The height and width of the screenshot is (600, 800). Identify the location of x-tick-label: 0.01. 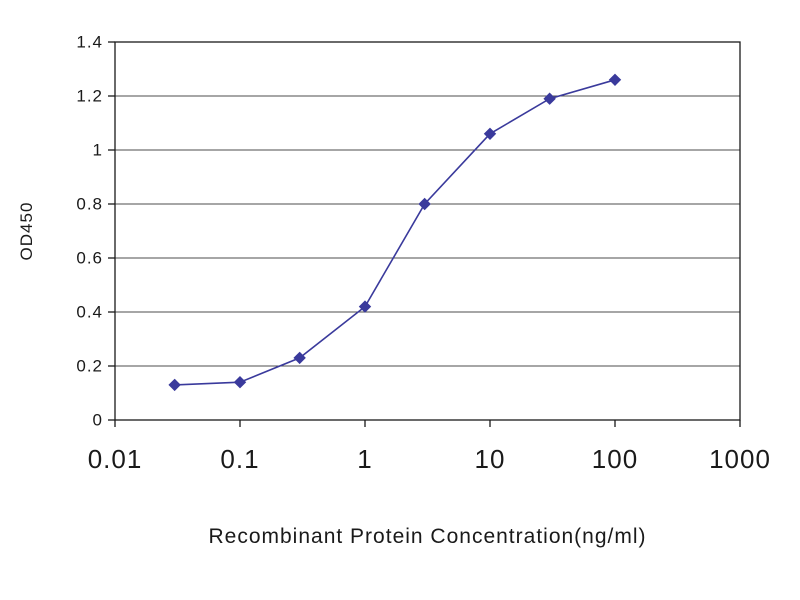
(115, 459).